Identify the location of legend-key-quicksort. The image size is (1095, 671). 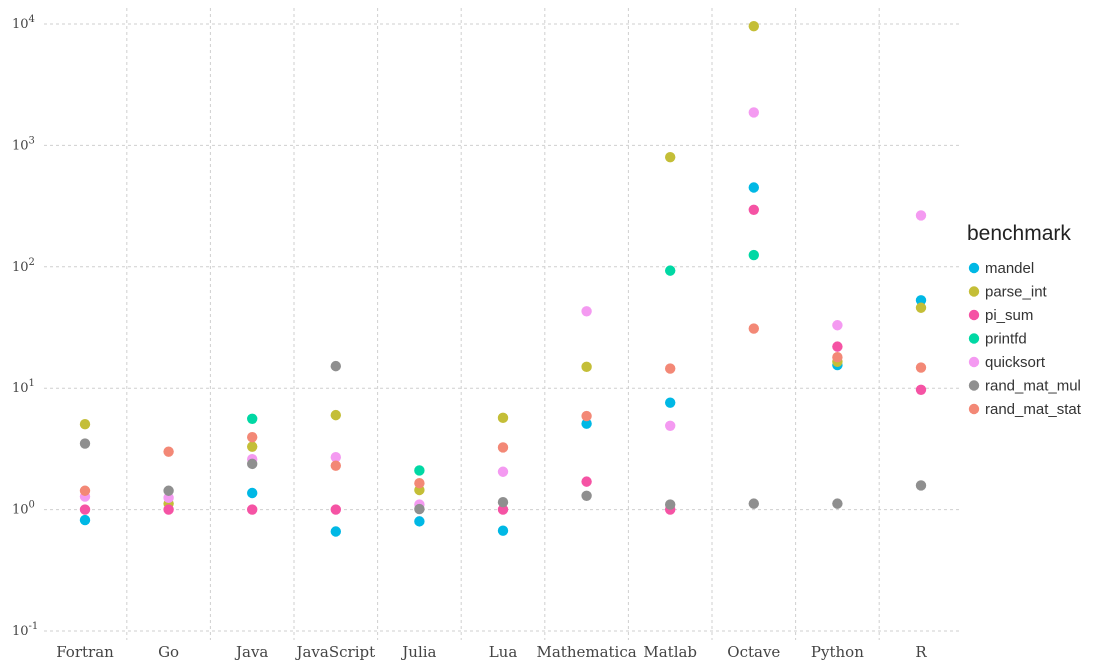
(974, 362).